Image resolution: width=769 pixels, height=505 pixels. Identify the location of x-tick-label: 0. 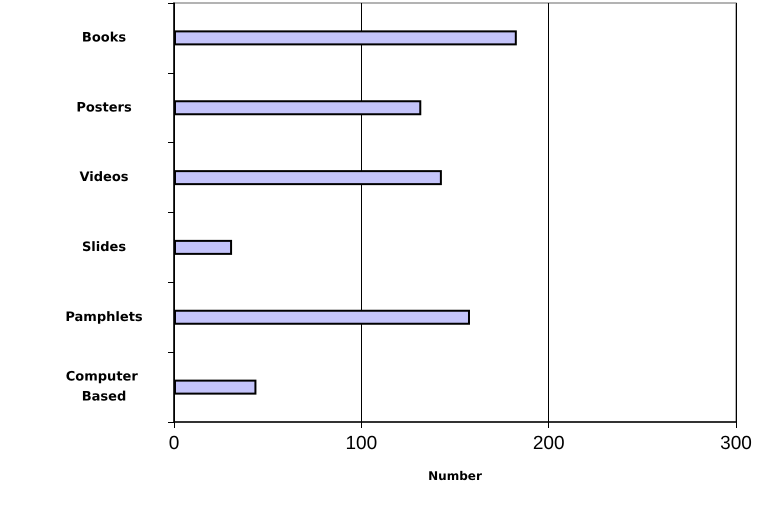
(174, 443).